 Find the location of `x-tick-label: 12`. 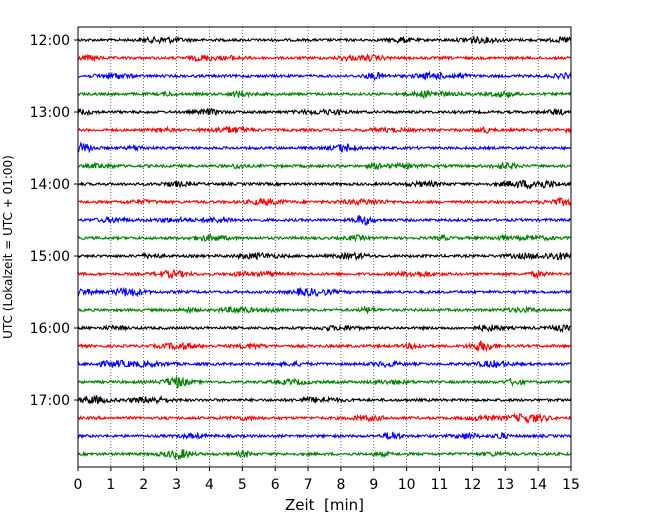

x-tick-label: 12 is located at coordinates (472, 485).